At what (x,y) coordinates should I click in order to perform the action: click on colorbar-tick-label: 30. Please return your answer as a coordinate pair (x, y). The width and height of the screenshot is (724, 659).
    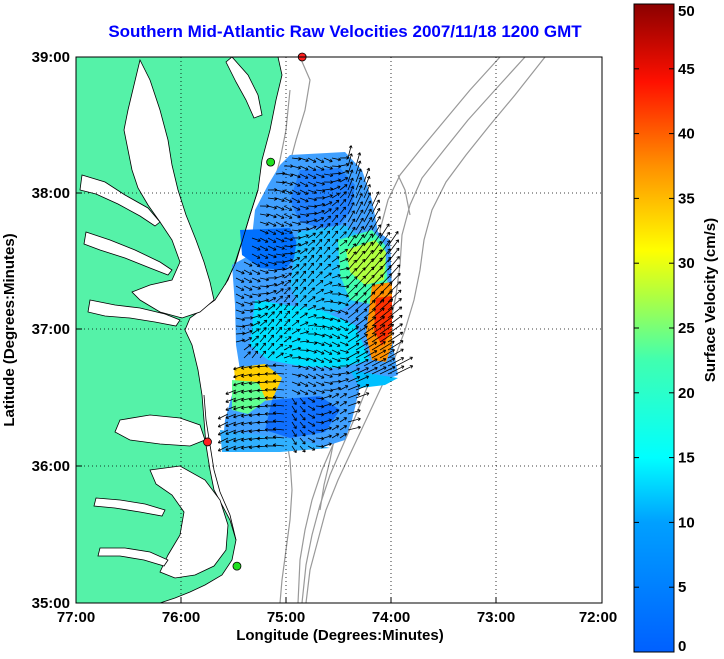
    Looking at the image, I should click on (686, 263).